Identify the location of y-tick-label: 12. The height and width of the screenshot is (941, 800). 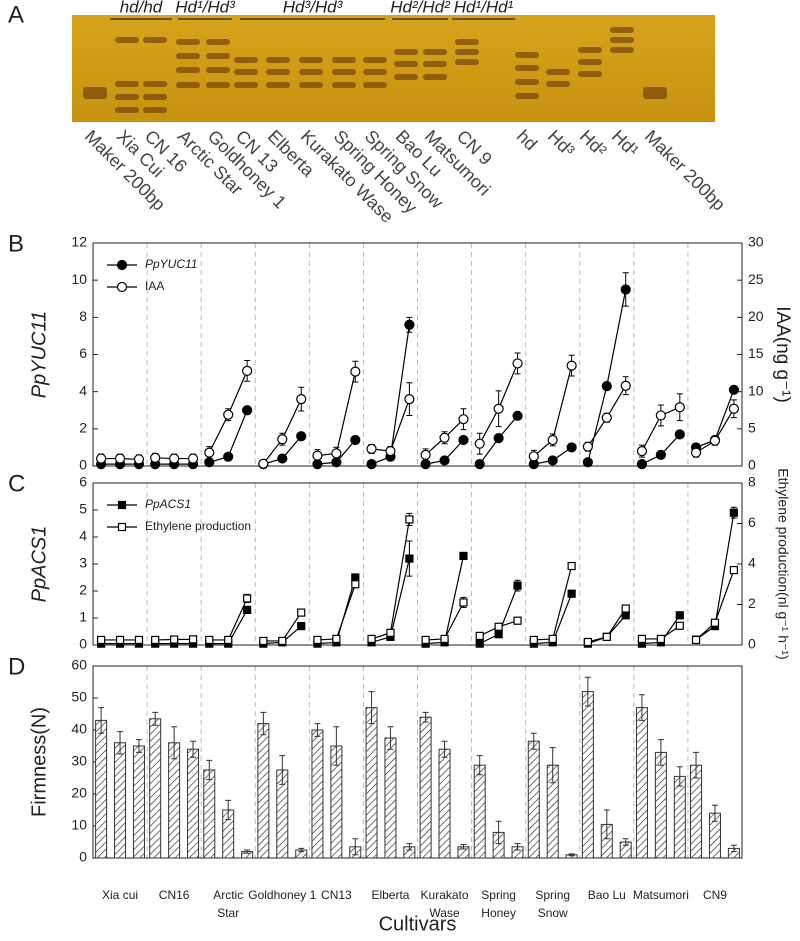
(79, 242).